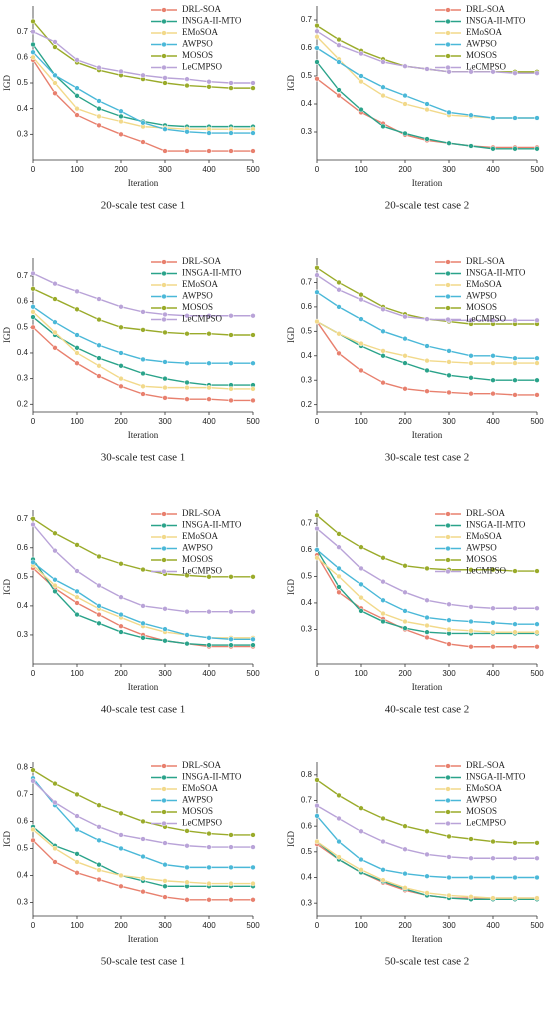  I want to click on y-tick-label: 0.4, so click(23, 605).